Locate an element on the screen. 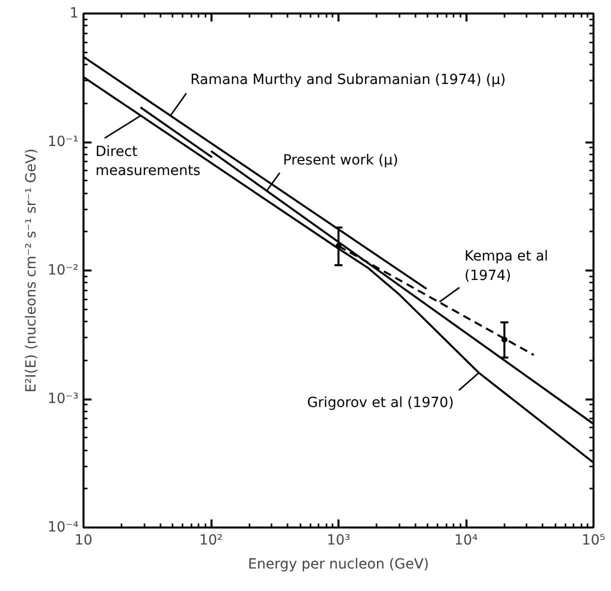 The width and height of the screenshot is (611, 591). y-tick-label: 10⁻³ is located at coordinates (63, 399).